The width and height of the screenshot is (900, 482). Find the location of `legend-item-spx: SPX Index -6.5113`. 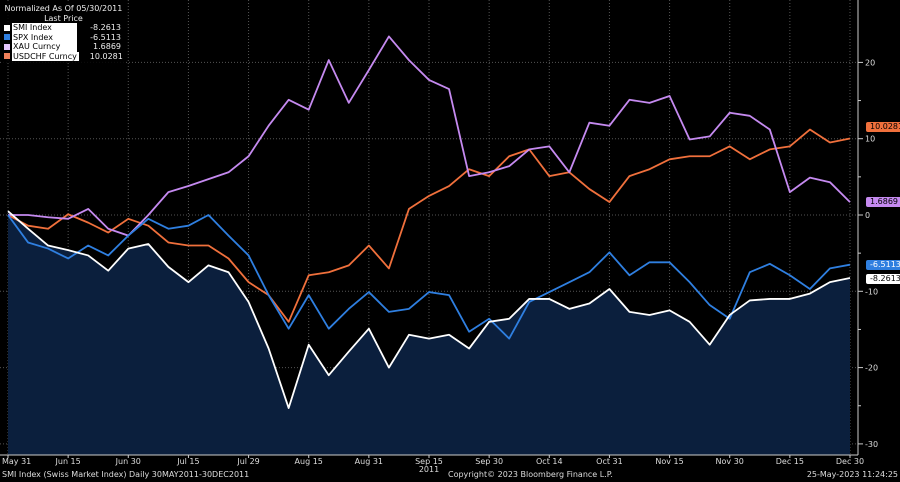

legend-item-spx: SPX Index -6.5113 is located at coordinates (63, 37).